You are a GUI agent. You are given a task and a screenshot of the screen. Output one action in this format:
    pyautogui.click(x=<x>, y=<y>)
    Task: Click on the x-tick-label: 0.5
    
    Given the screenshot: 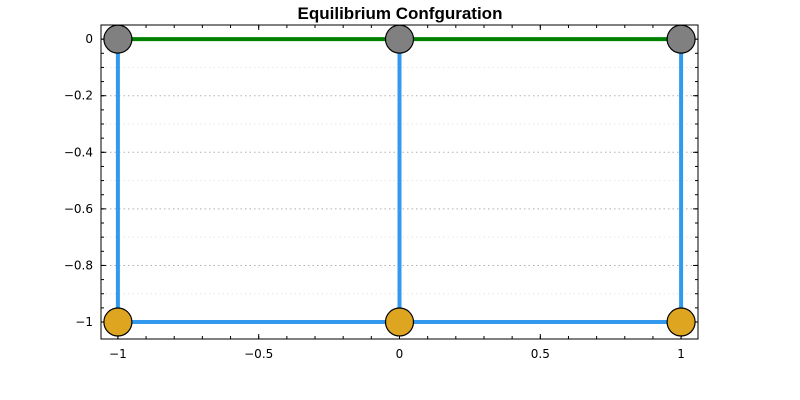 What is the action you would take?
    pyautogui.click(x=540, y=354)
    